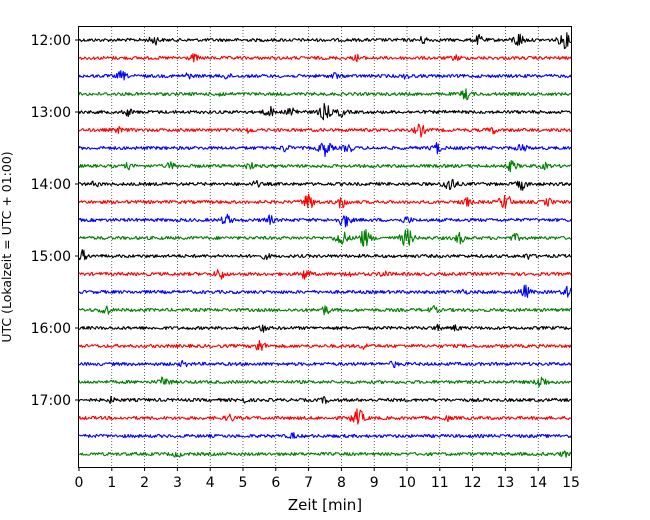 The image size is (650, 520). I want to click on x-tick-label: 14, so click(538, 483).